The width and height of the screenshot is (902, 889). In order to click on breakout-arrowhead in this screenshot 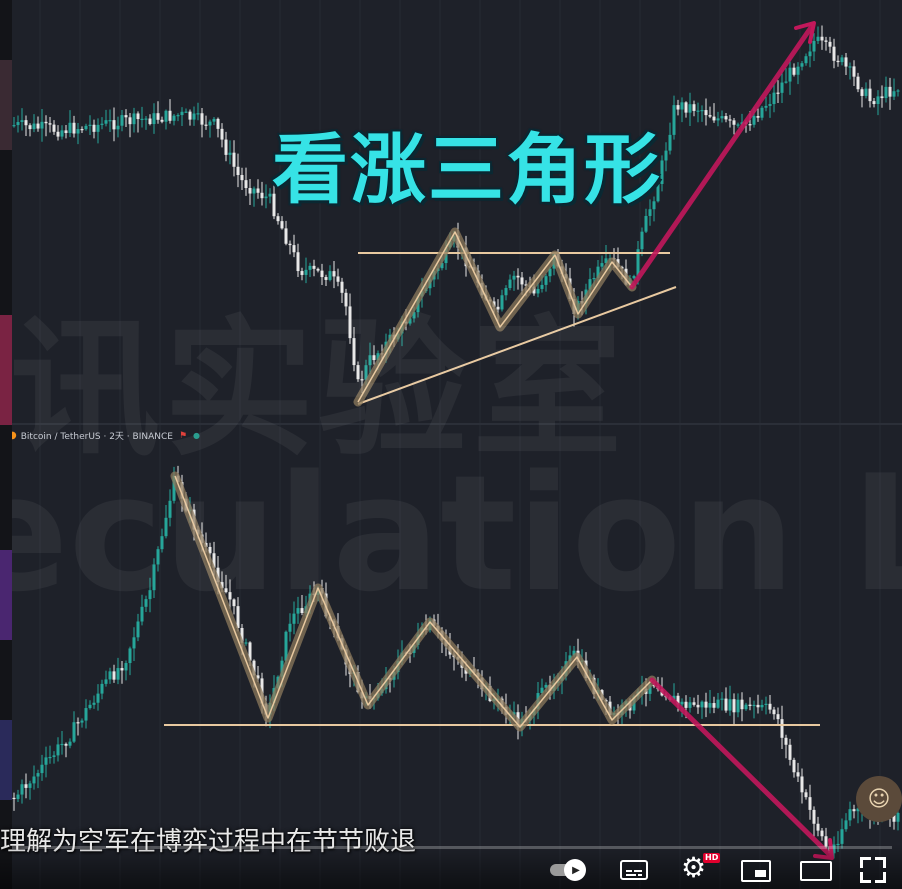, I will do `click(805, 32)`.